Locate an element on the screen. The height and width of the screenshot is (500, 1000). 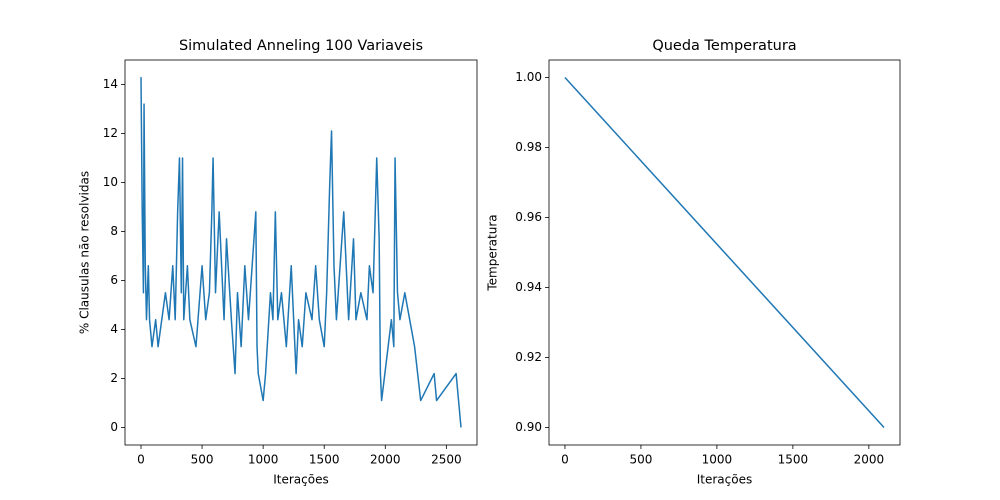
chart-title: Simulated Anneling 100 Variaveis is located at coordinates (301, 46).